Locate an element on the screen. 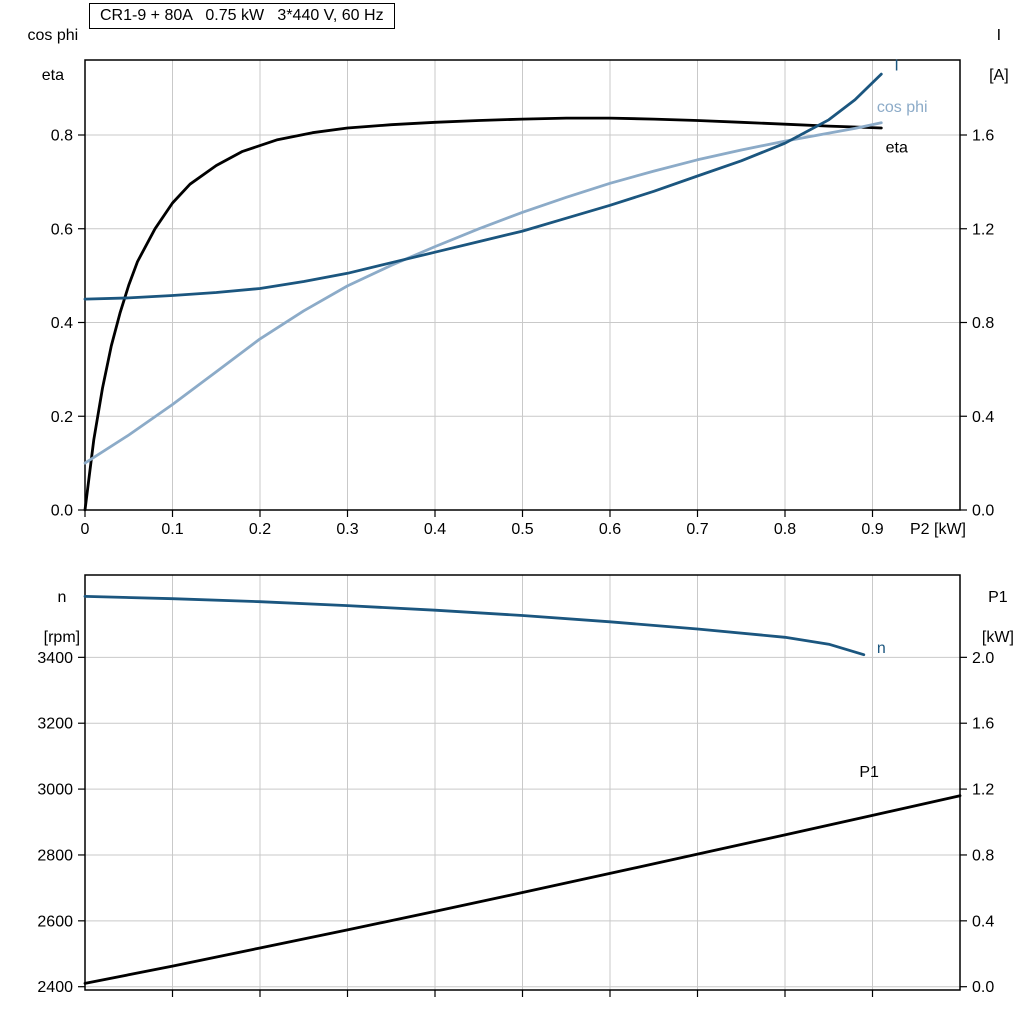  x-tick-label: 0.5 is located at coordinates (522, 529).